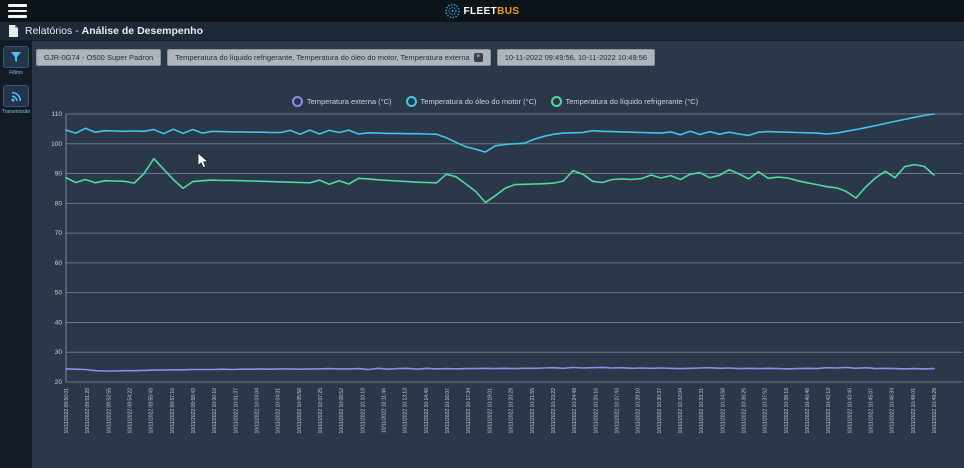  Describe the element at coordinates (660, 411) in the screenshot. I see `svg-text: 10/11/2022 10:30:37` at that location.